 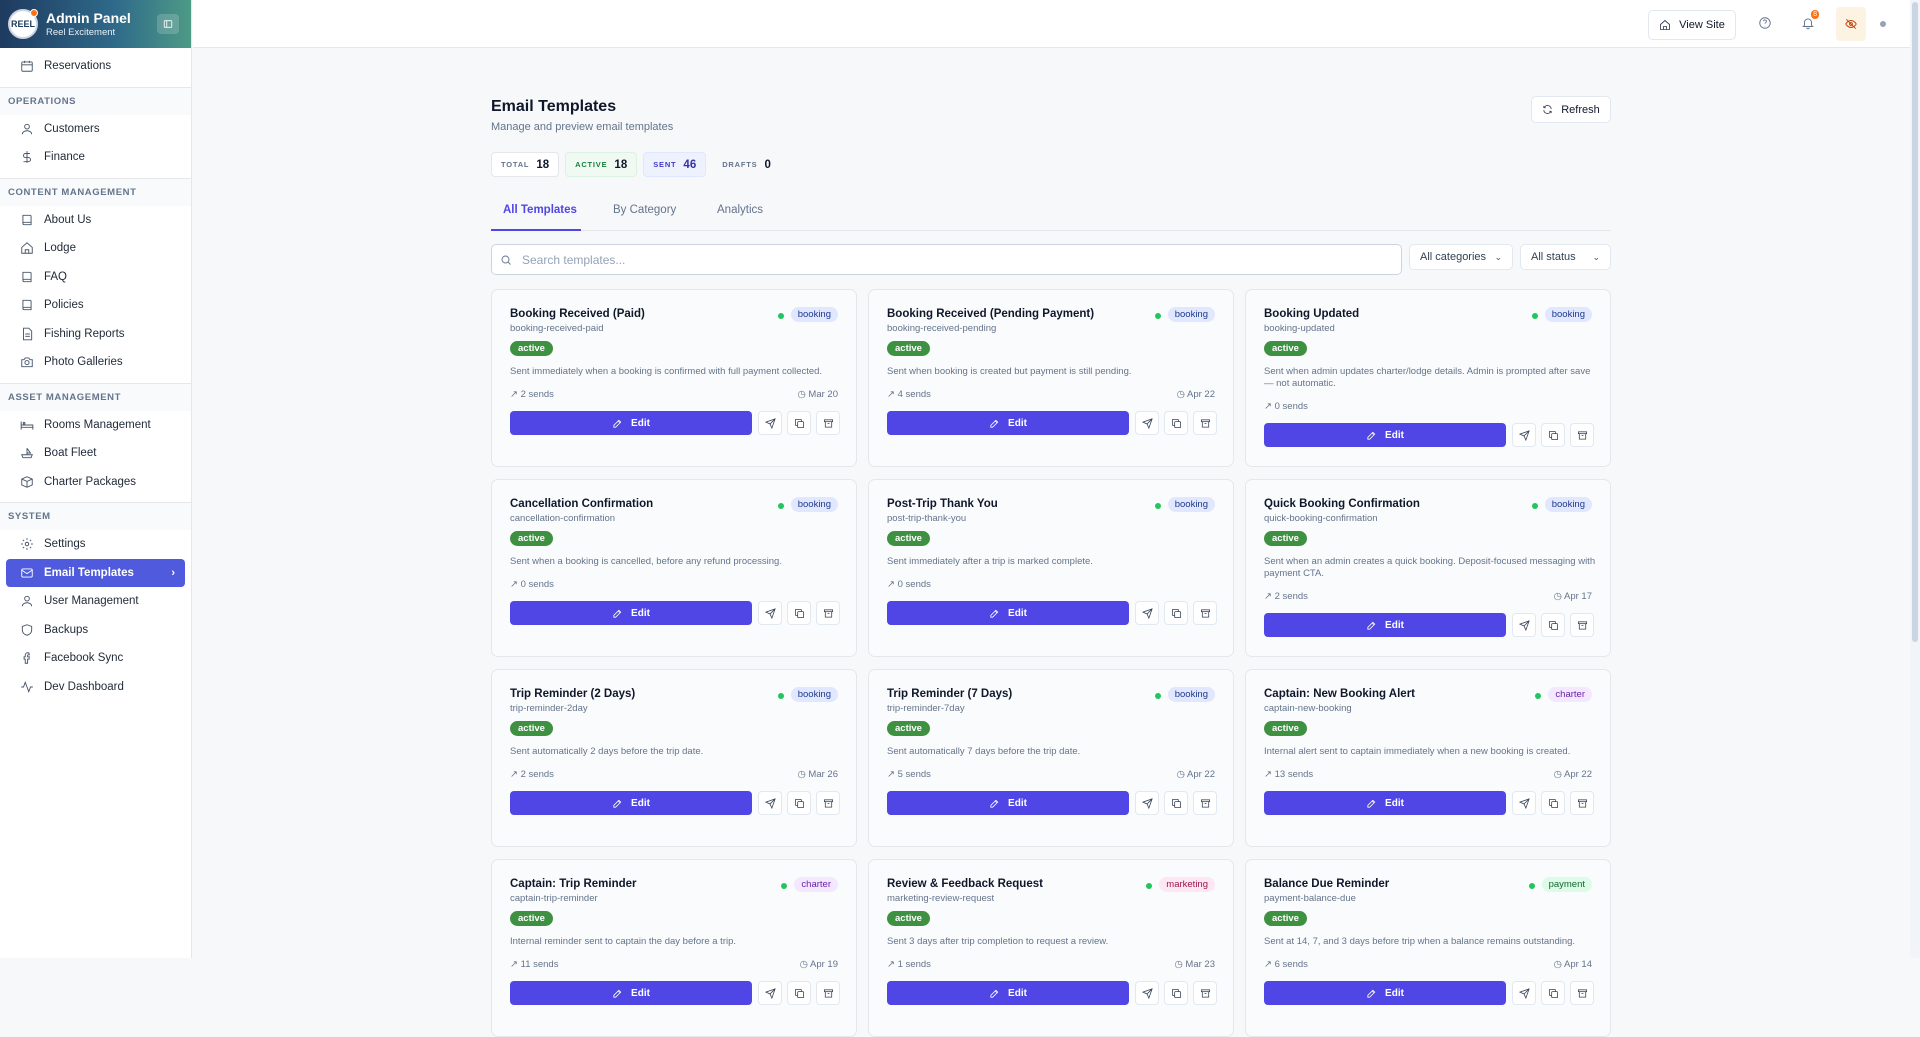 I want to click on dollar-icon, so click(x=27, y=157).